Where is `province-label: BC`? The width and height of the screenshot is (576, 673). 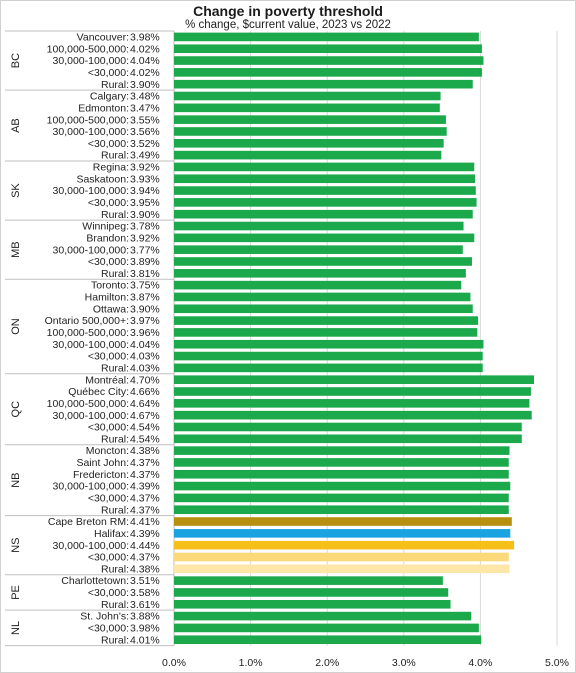
province-label: BC is located at coordinates (16, 60).